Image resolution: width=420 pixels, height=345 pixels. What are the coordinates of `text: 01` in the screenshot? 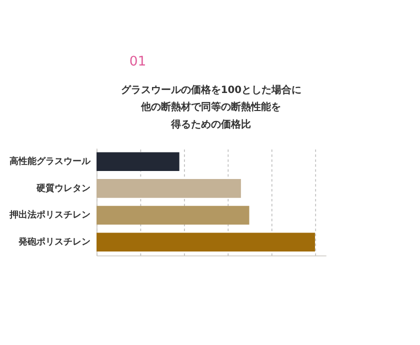 It's located at (137, 62).